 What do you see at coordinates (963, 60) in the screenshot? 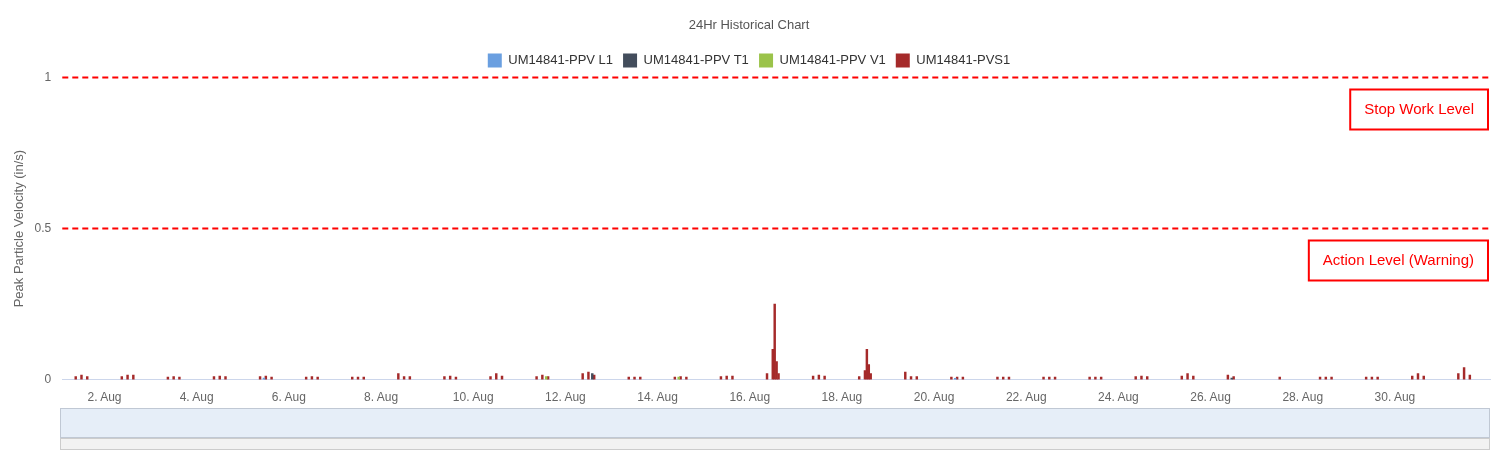
I see `legend-label: UM14841-PVS1` at bounding box center [963, 60].